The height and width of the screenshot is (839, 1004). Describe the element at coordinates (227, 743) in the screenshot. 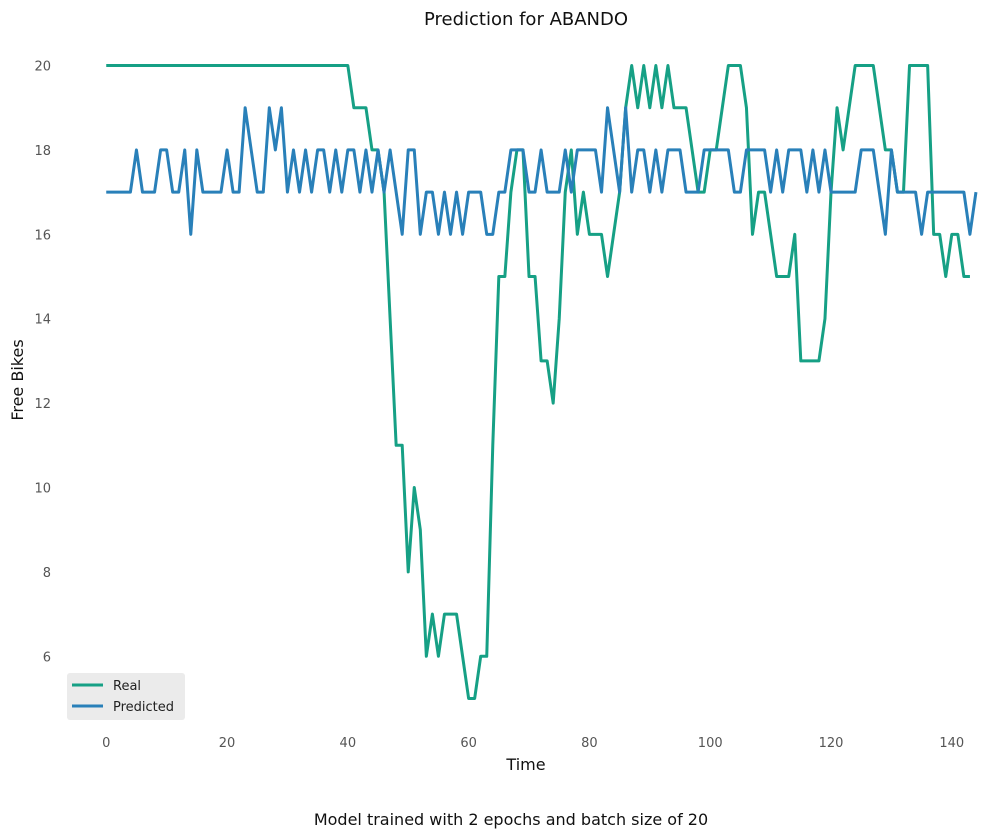

I see `x-tick-label: 20` at that location.